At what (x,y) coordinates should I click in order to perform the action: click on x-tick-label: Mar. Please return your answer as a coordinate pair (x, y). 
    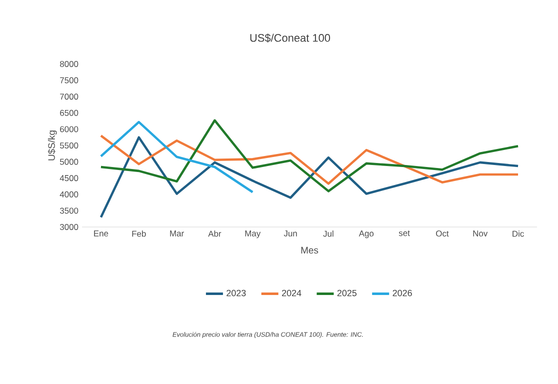
    Looking at the image, I should click on (177, 233).